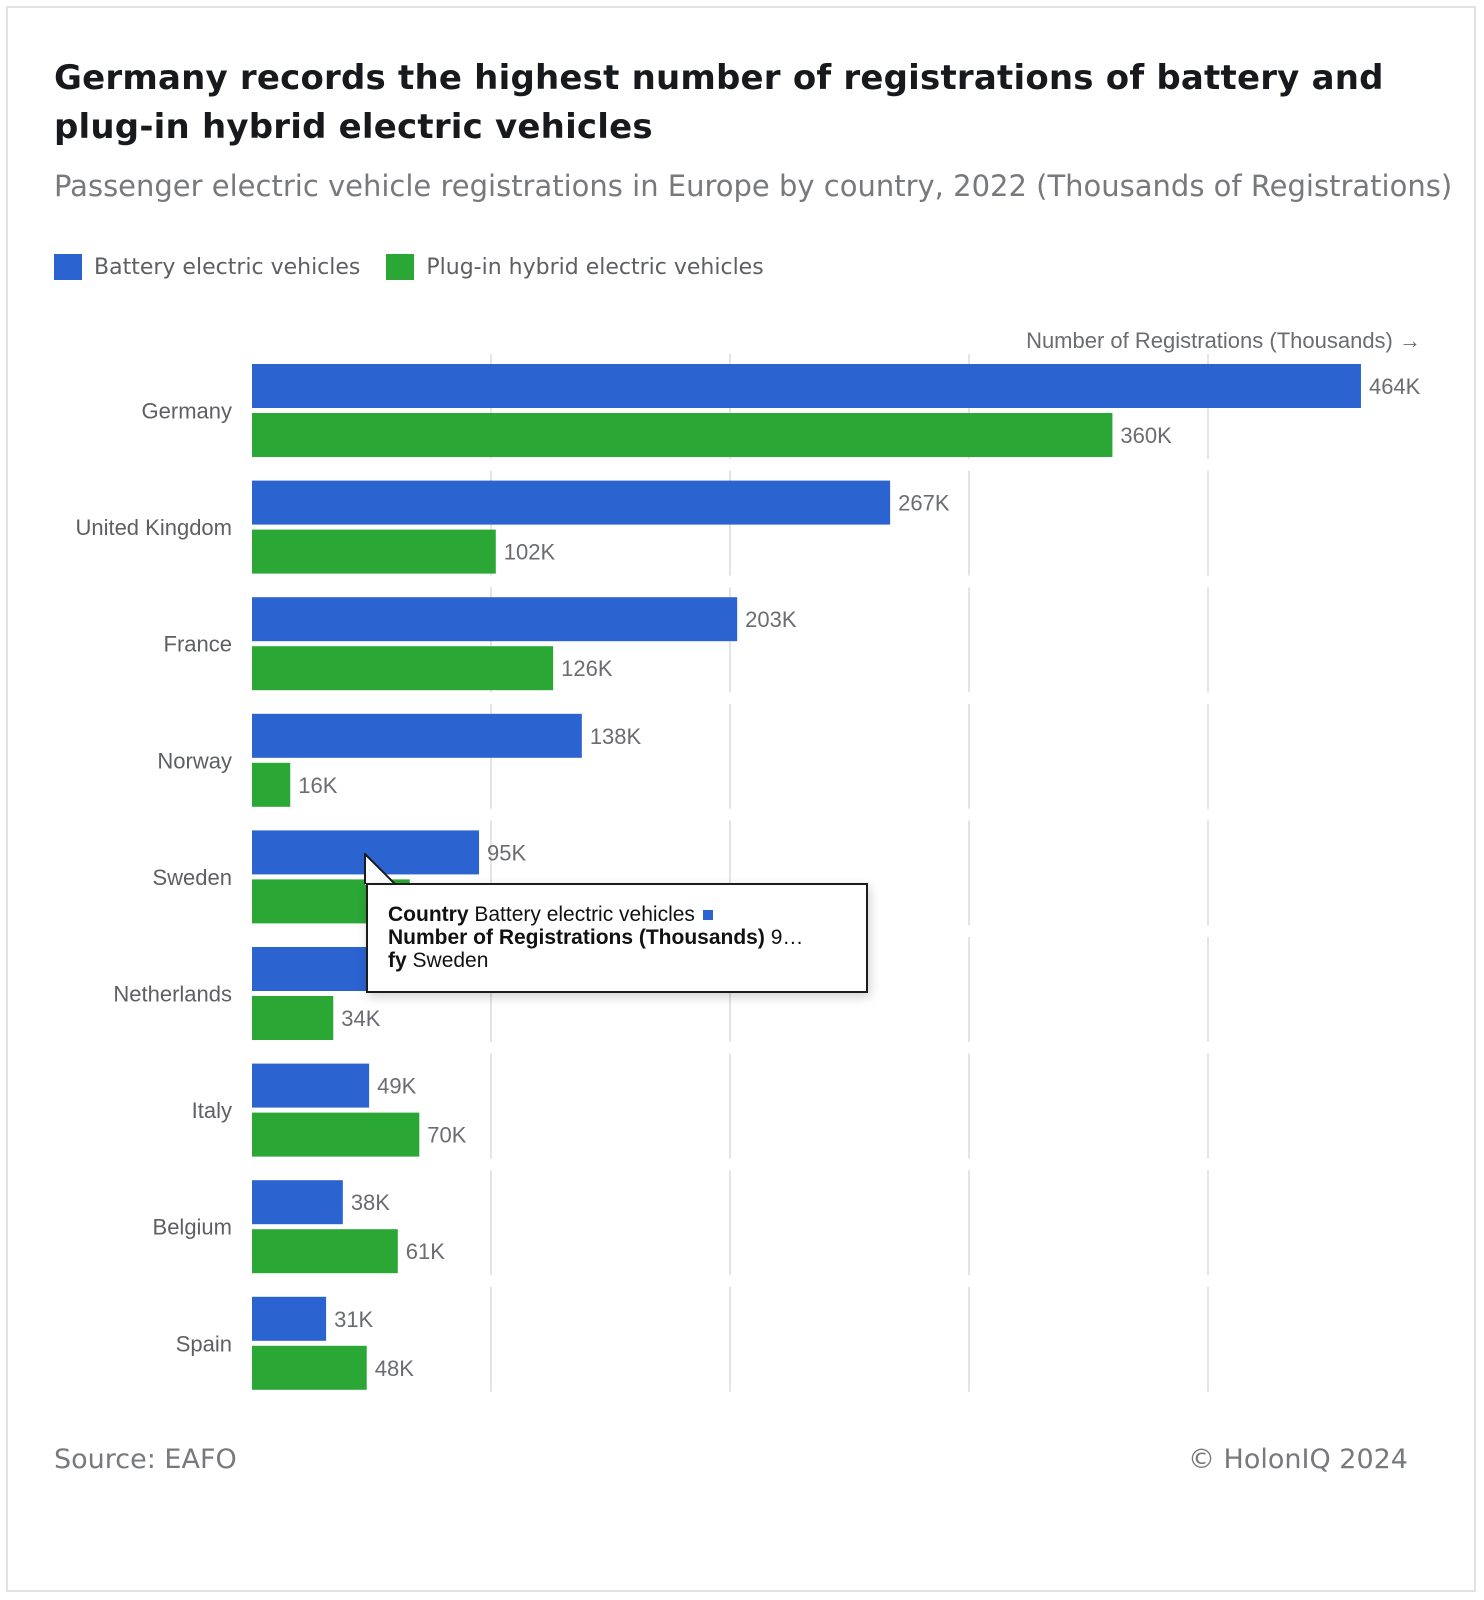 This screenshot has width=1484, height=1600. I want to click on data-label: 203K, so click(771, 619).